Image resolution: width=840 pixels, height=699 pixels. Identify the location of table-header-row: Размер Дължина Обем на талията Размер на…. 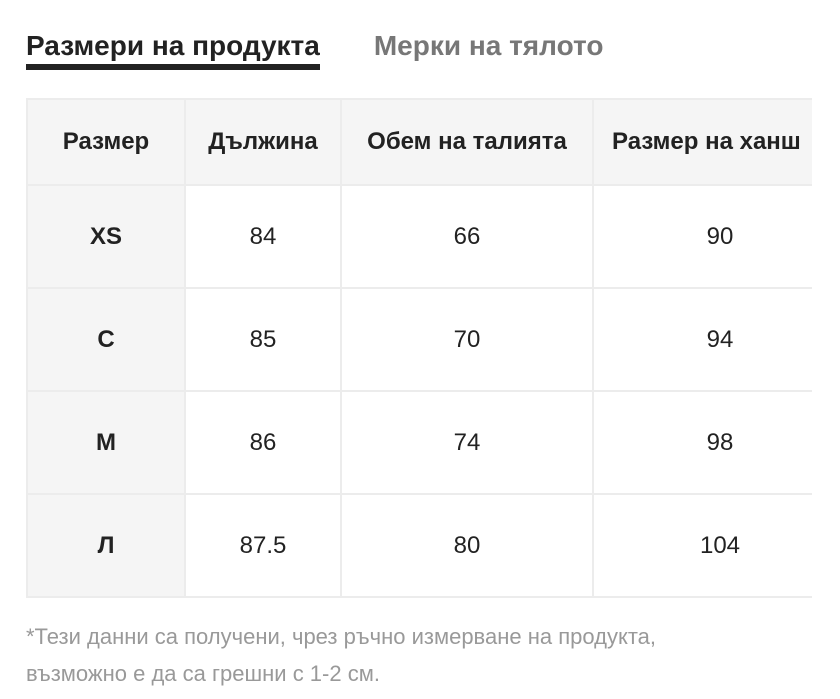
(419, 142).